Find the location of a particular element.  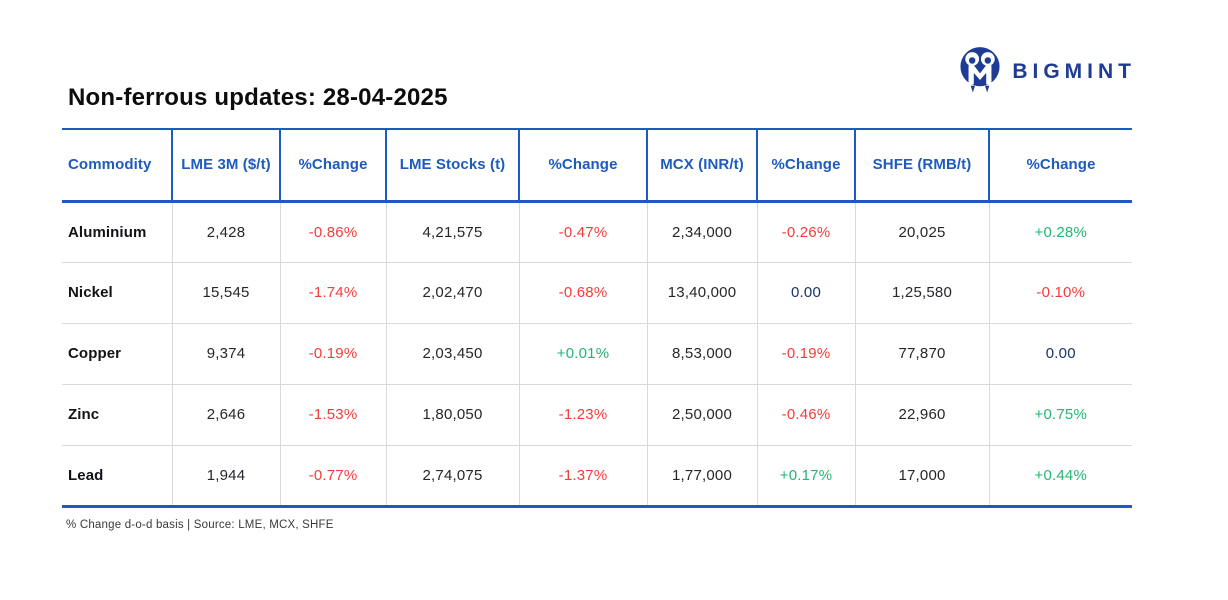

col-header-mcx: MCX (INR/t) is located at coordinates (701, 165).